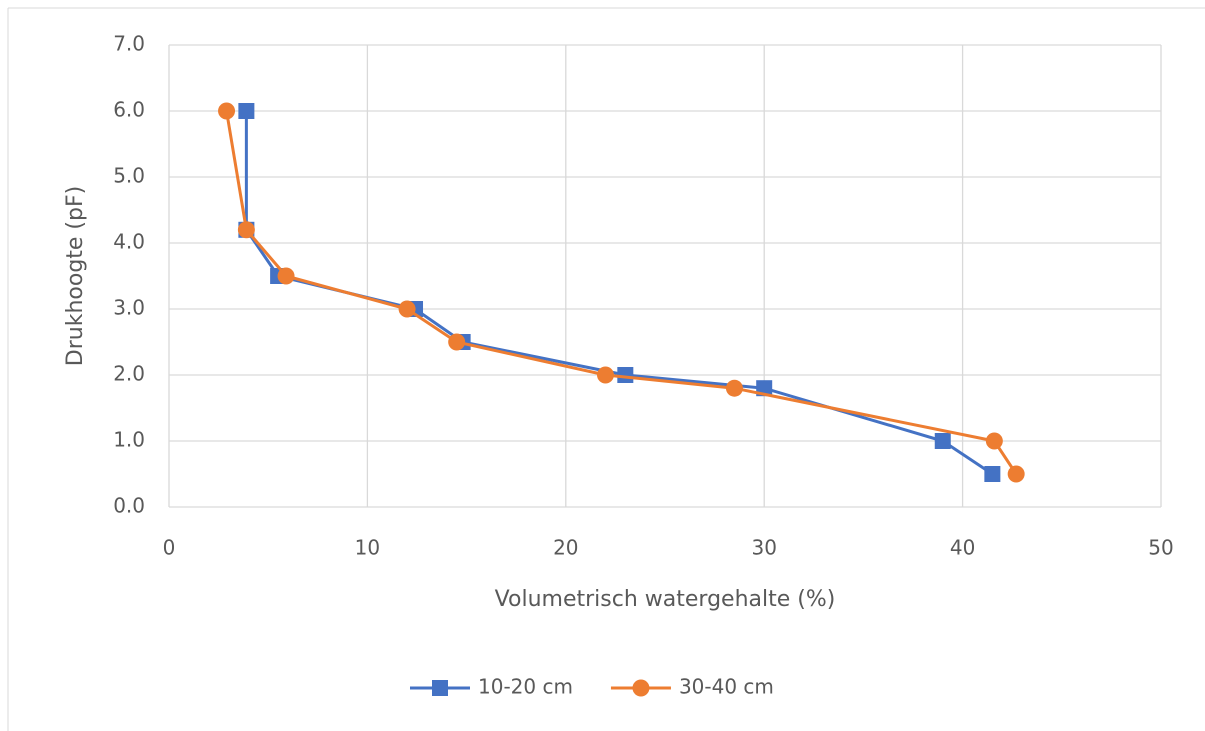  Describe the element at coordinates (129, 440) in the screenshot. I see `y-tick-label: 1.0` at that location.